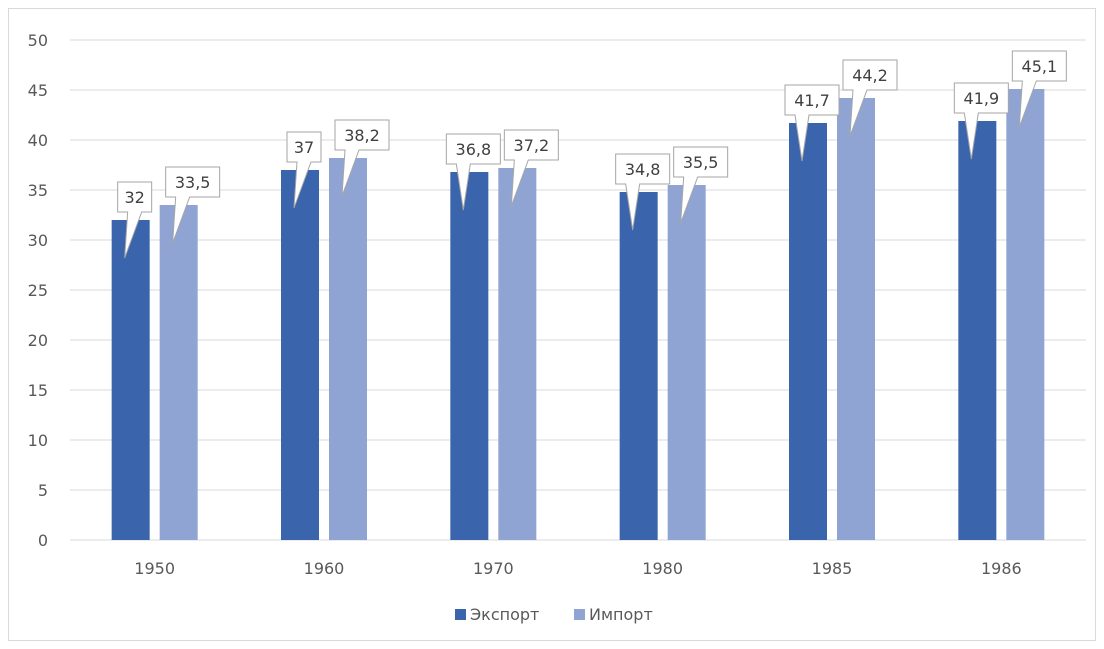 The image size is (1104, 649). I want to click on x-tick-label: 1980, so click(662, 568).